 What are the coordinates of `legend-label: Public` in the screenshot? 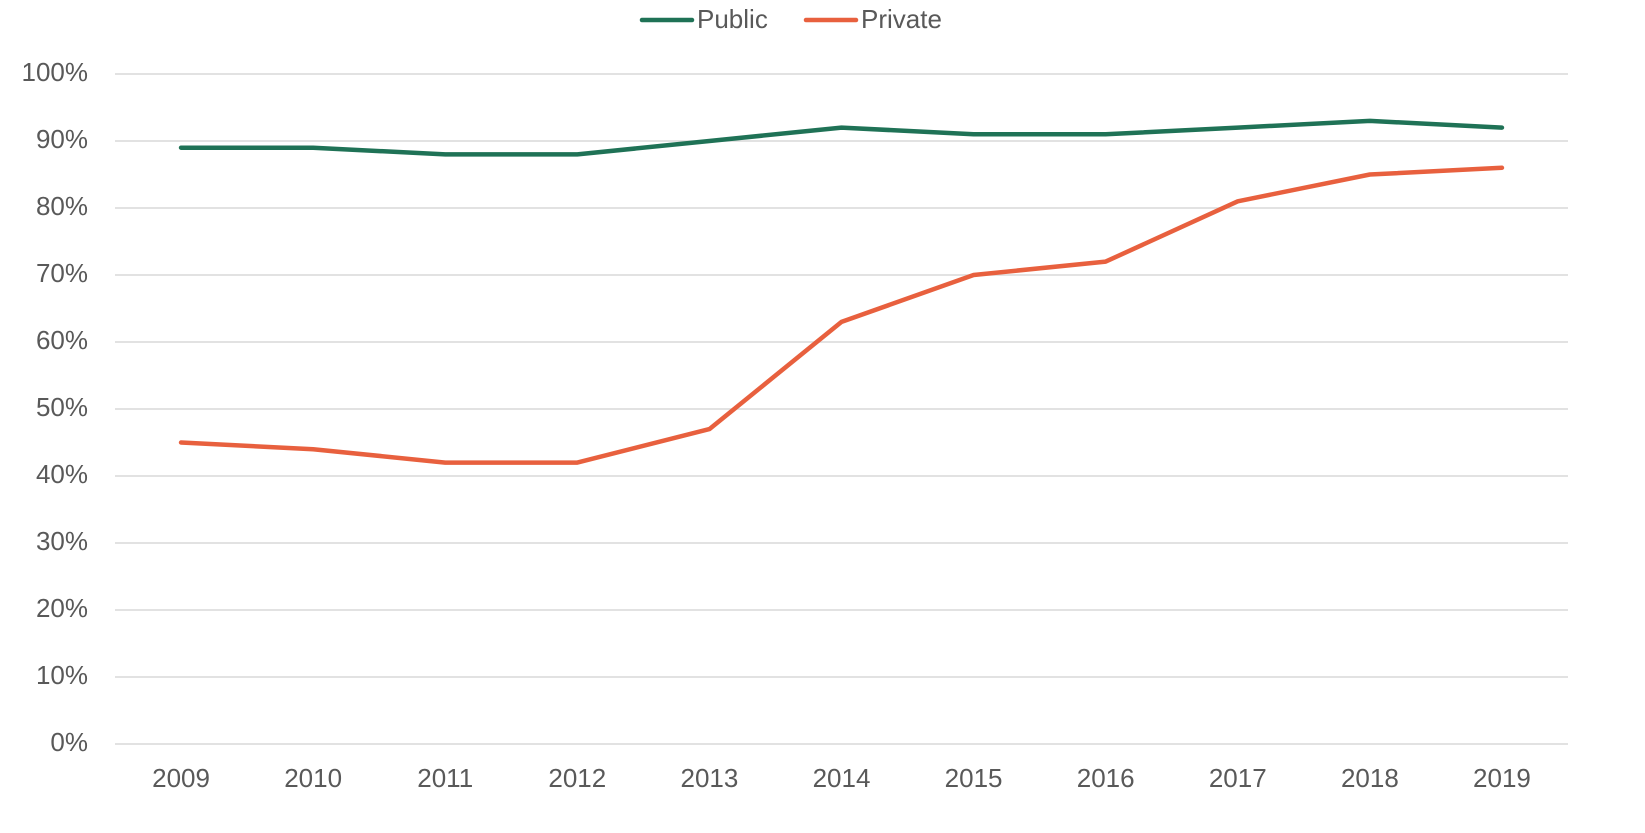 It's located at (732, 19).